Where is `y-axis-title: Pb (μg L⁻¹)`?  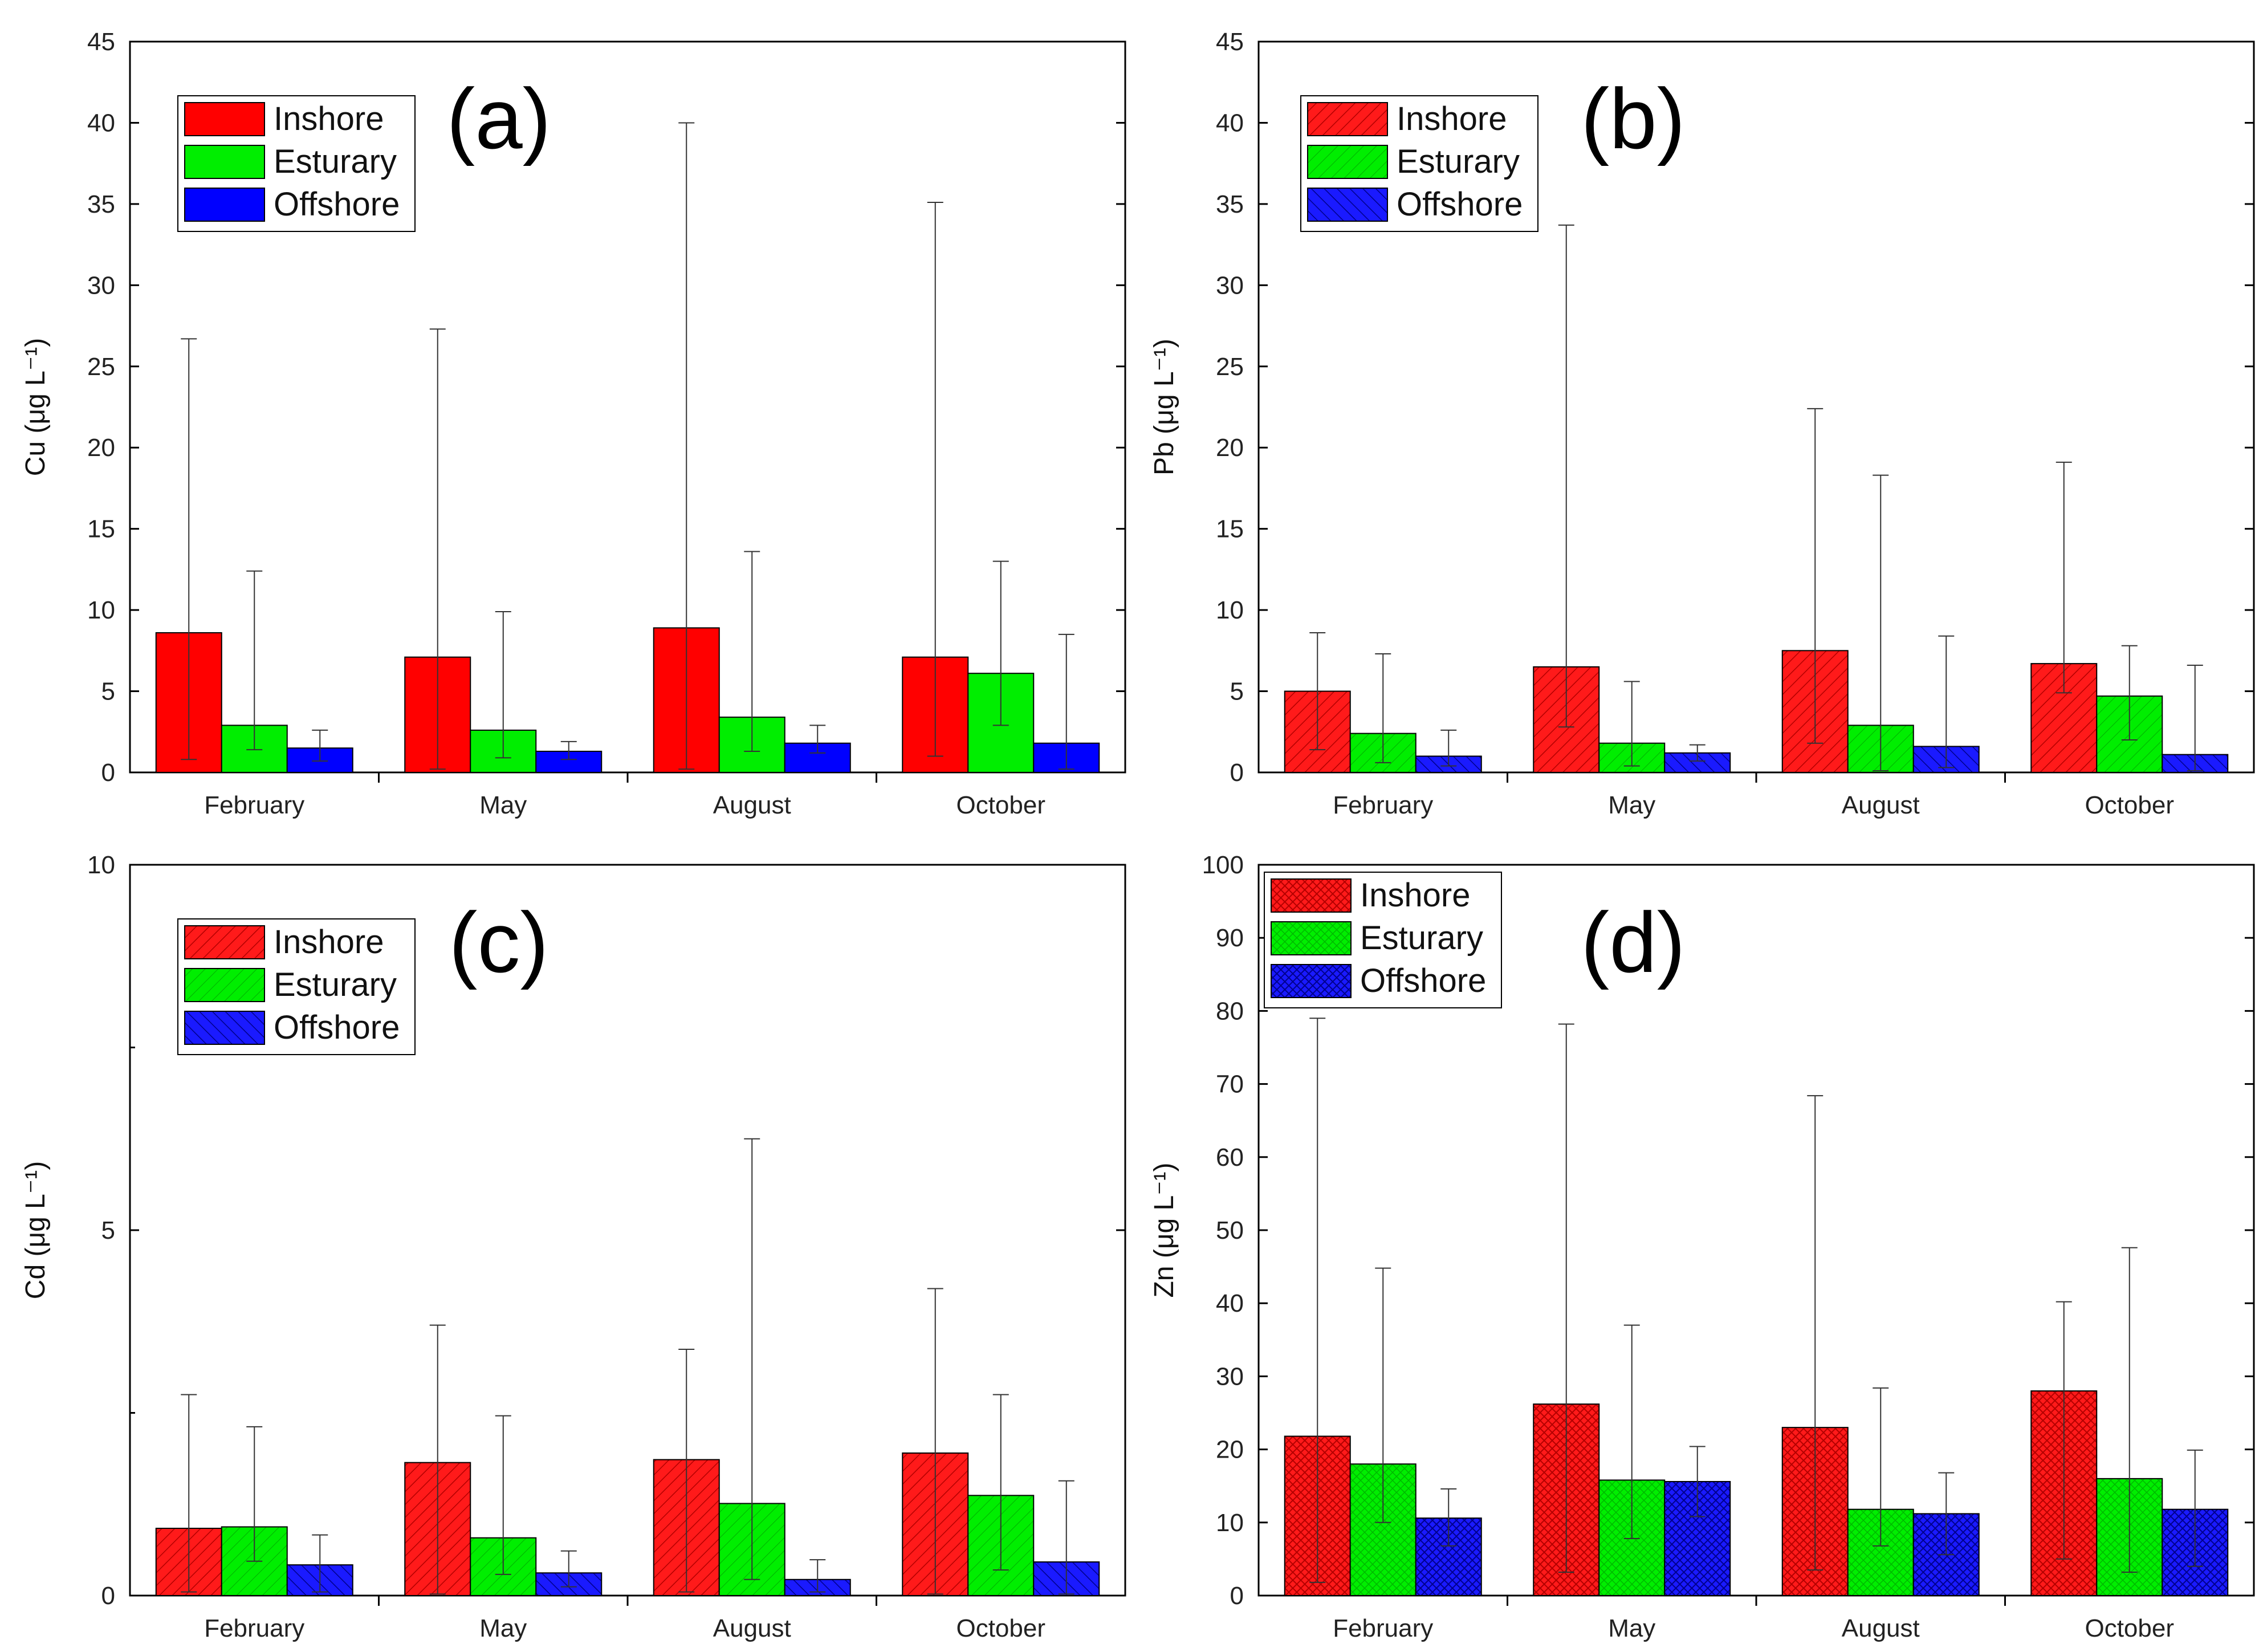 y-axis-title: Pb (μg L⁻¹) is located at coordinates (1164, 407).